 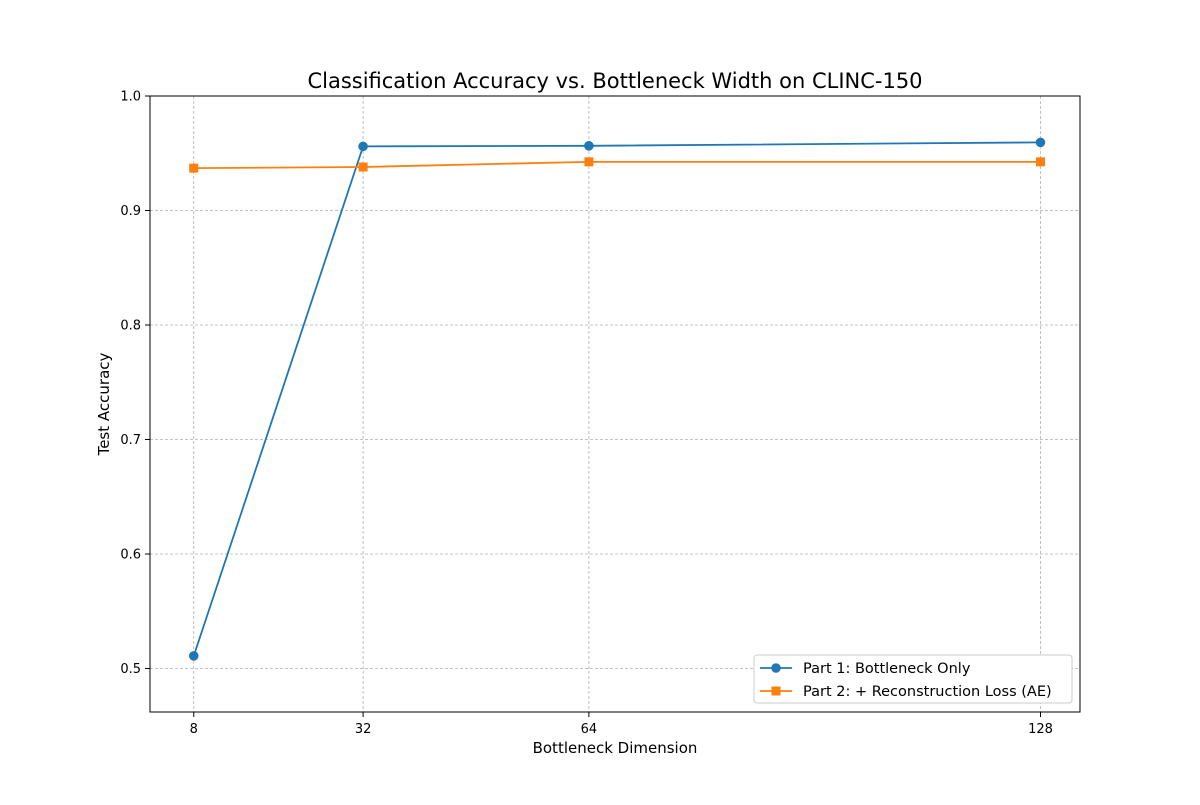 What do you see at coordinates (887, 669) in the screenshot?
I see `legend-label: Part 1: Bottleneck Only` at bounding box center [887, 669].